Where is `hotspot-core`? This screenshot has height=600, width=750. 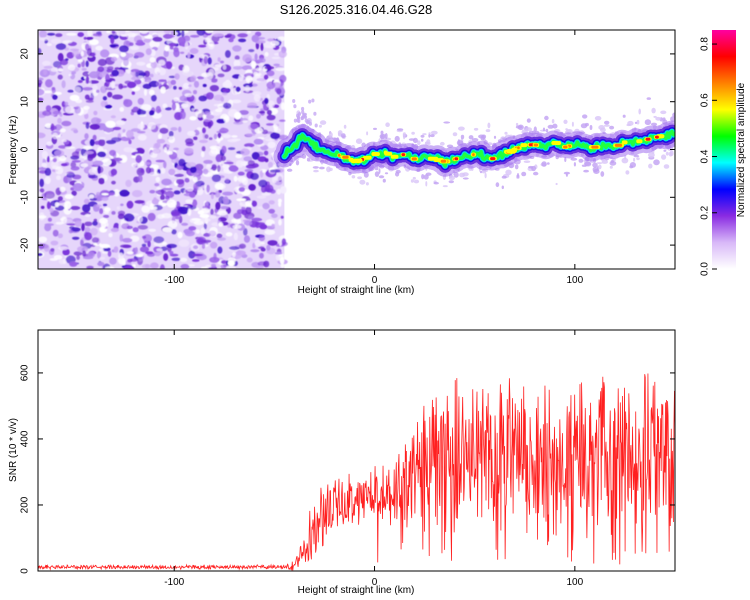 hotspot-core is located at coordinates (345, 157).